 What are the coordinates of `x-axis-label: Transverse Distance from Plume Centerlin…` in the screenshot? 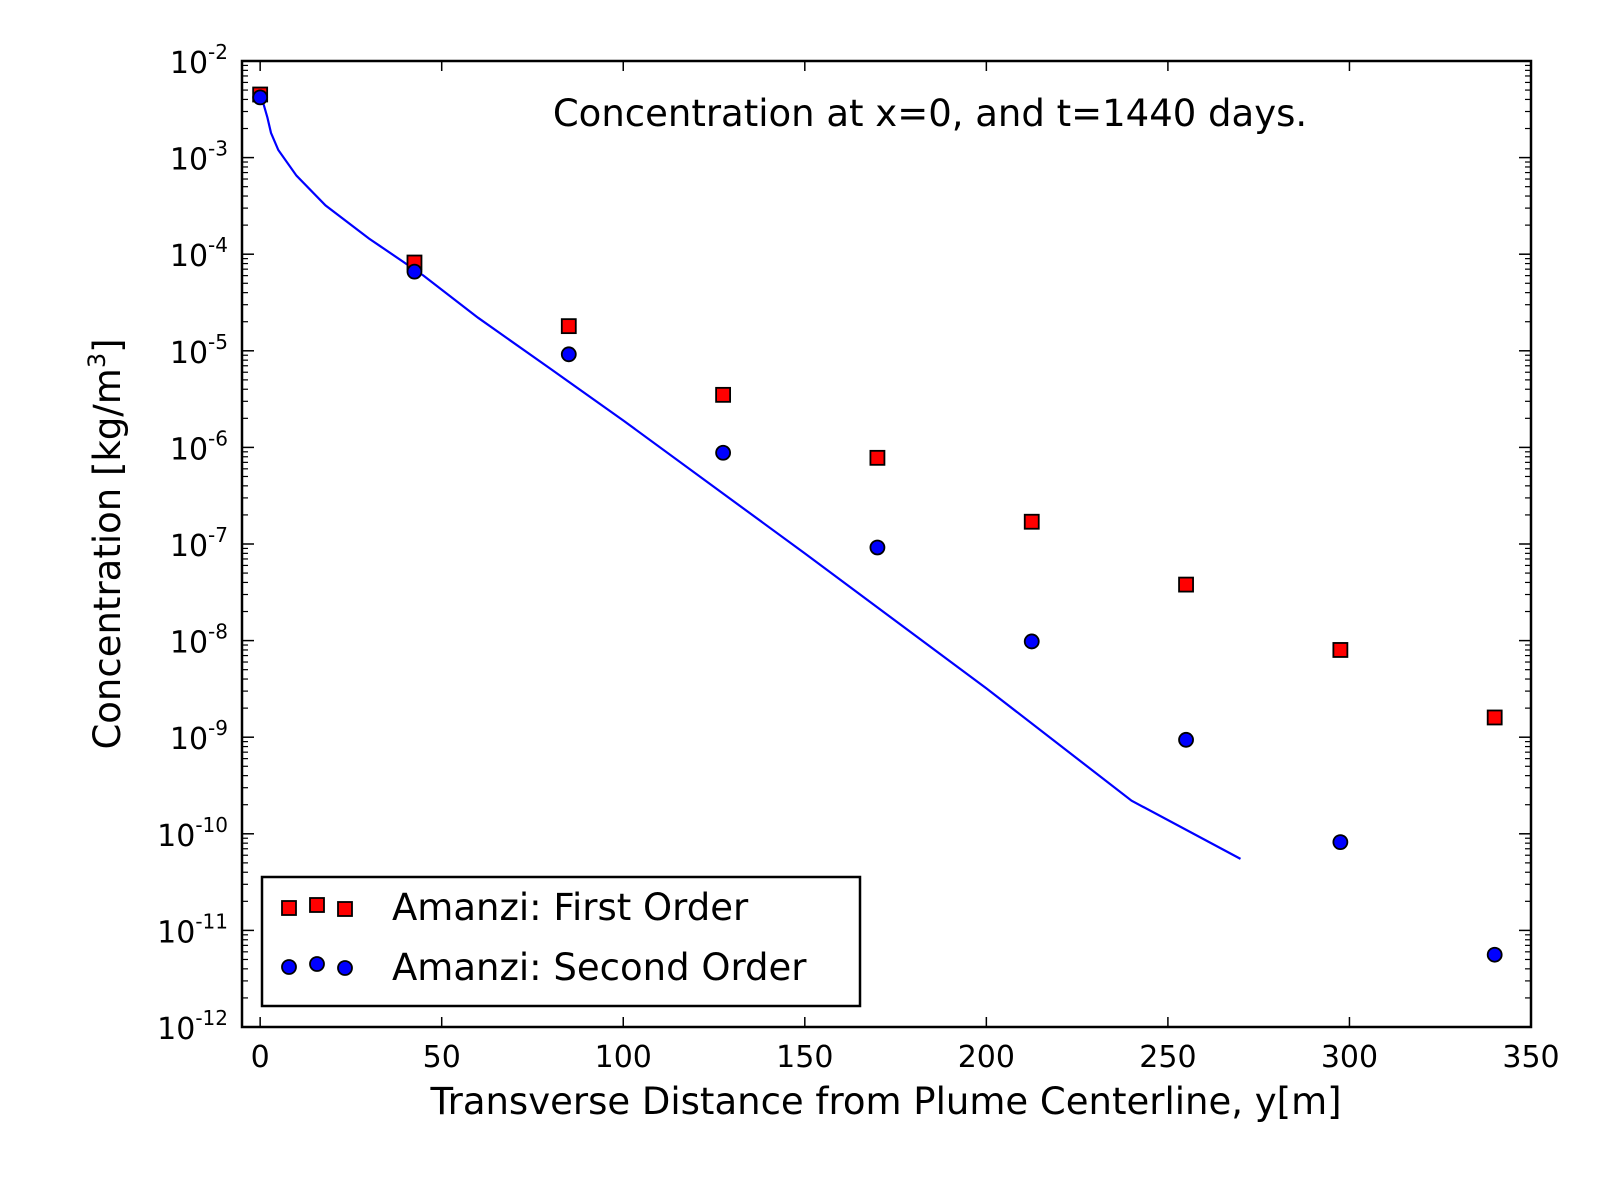 It's located at (885, 1101).